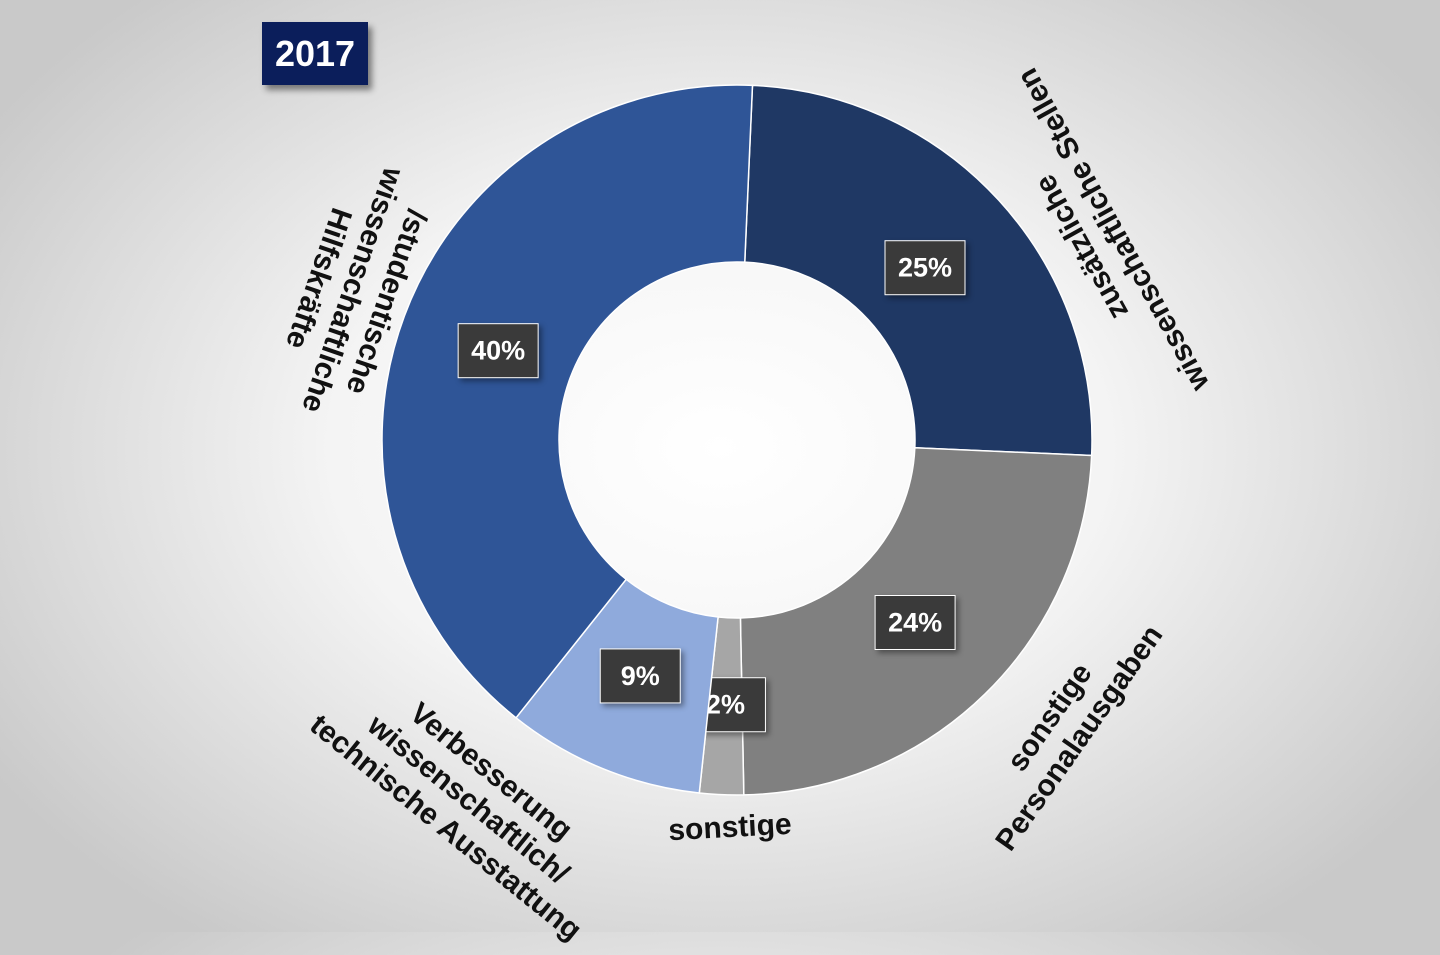 The height and width of the screenshot is (955, 1440). I want to click on value-label: 9%, so click(640, 676).